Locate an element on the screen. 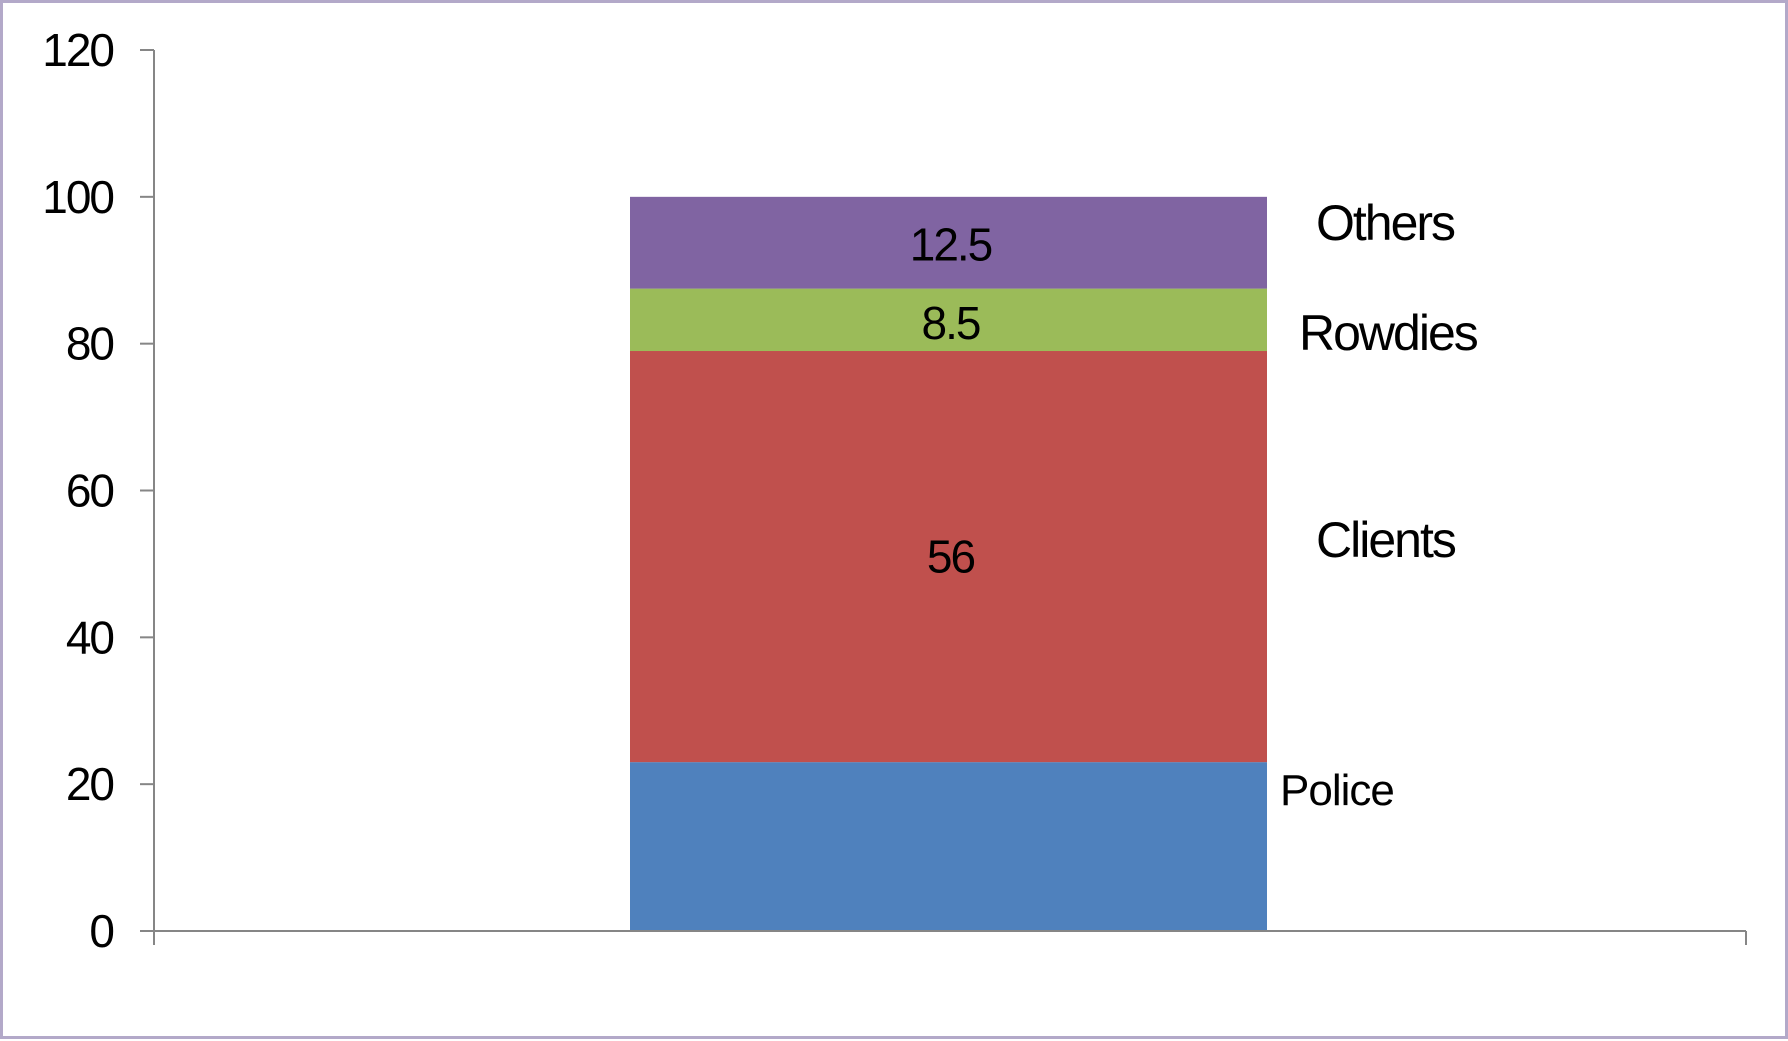 This screenshot has height=1041, width=1788. y-tick-label-60: 60 is located at coordinates (90, 491).